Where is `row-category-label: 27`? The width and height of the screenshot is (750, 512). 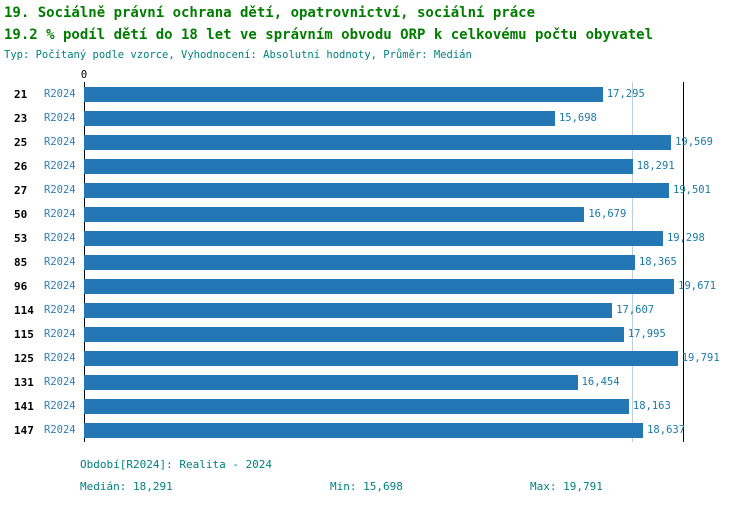
row-category-label: 27 is located at coordinates (21, 190).